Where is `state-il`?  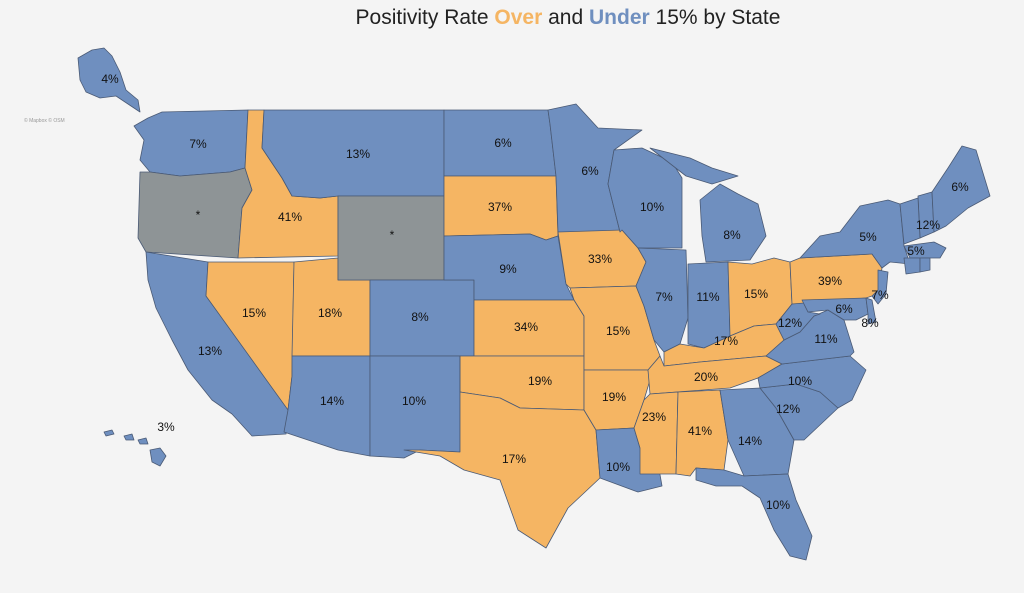 state-il is located at coordinates (662, 300).